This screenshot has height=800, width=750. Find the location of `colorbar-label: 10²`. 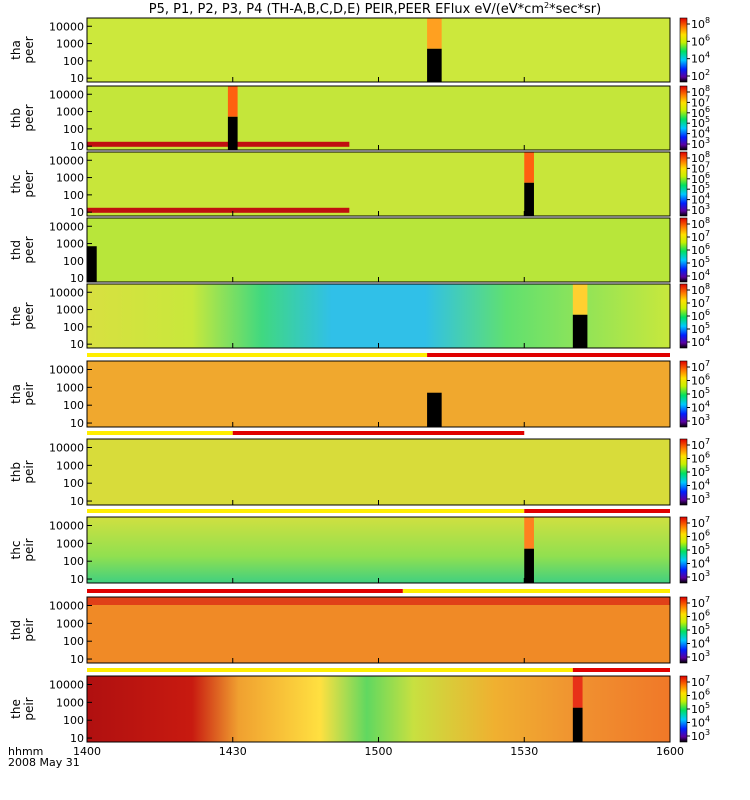

colorbar-label: 10² is located at coordinates (700, 75).